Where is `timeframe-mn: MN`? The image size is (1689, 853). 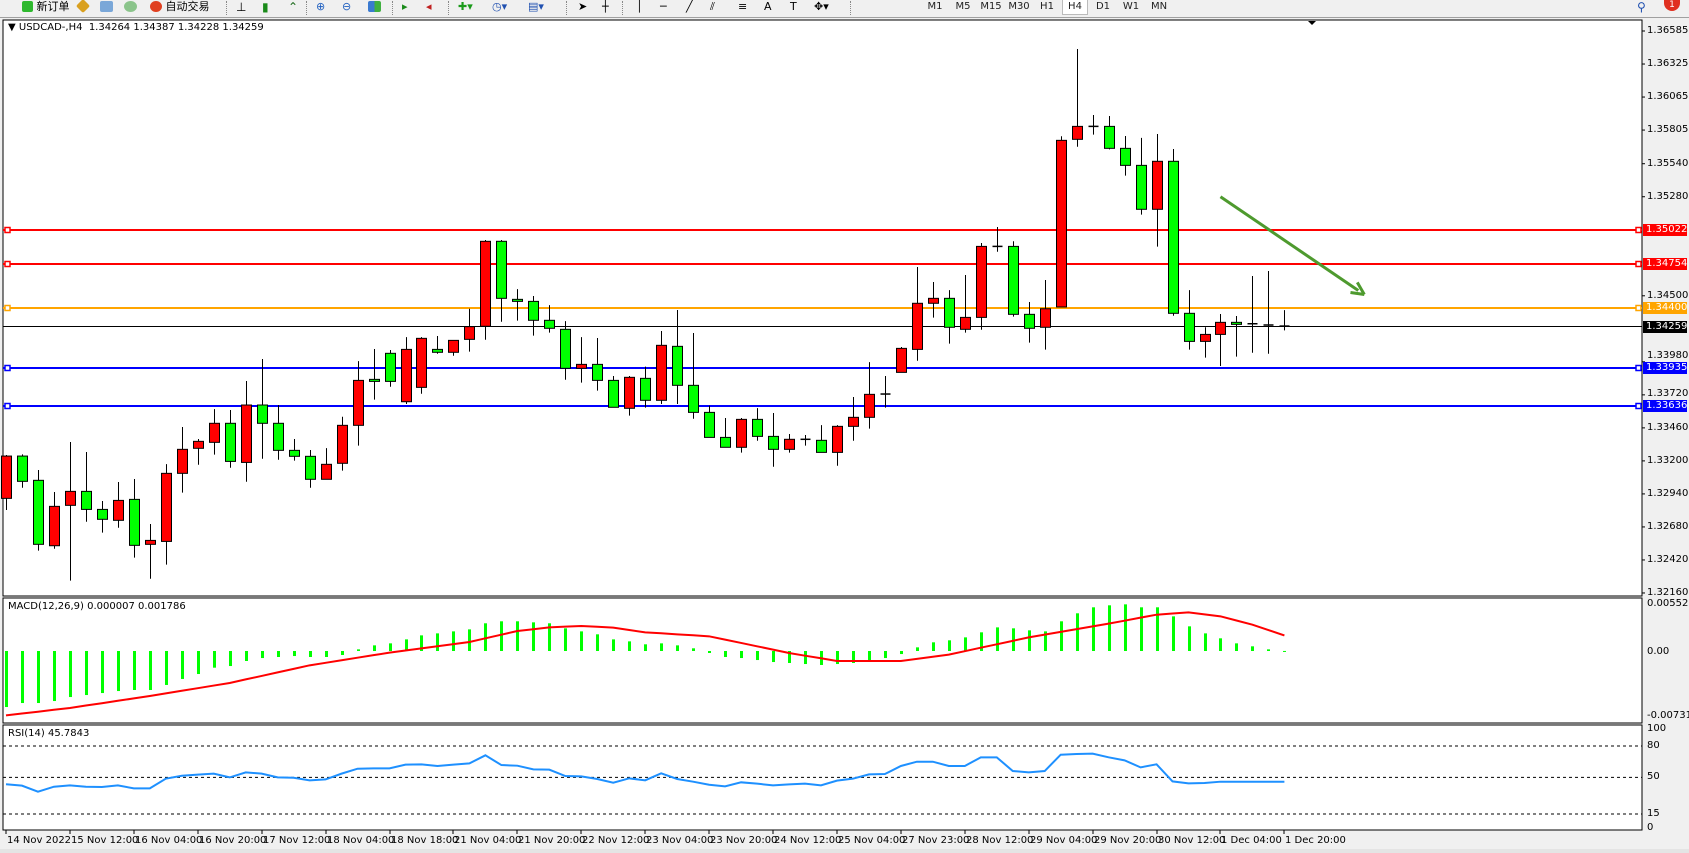
timeframe-mn: MN is located at coordinates (1159, 6).